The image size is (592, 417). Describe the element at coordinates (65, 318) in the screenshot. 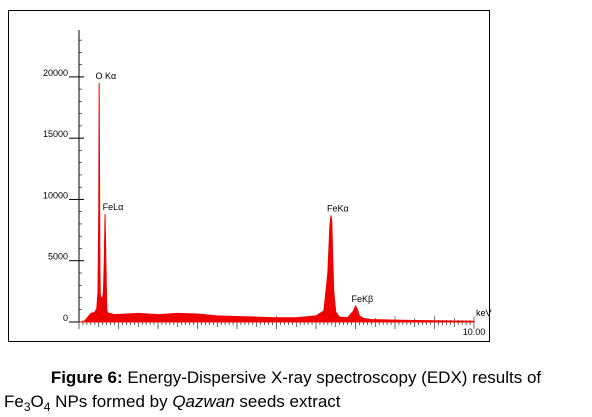

I see `y-tick-label: 0` at that location.